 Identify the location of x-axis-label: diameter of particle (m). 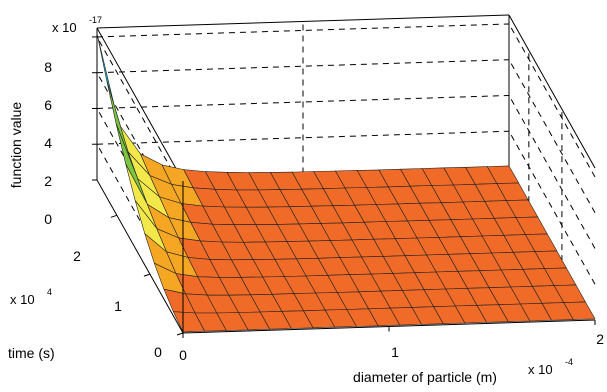
(425, 377).